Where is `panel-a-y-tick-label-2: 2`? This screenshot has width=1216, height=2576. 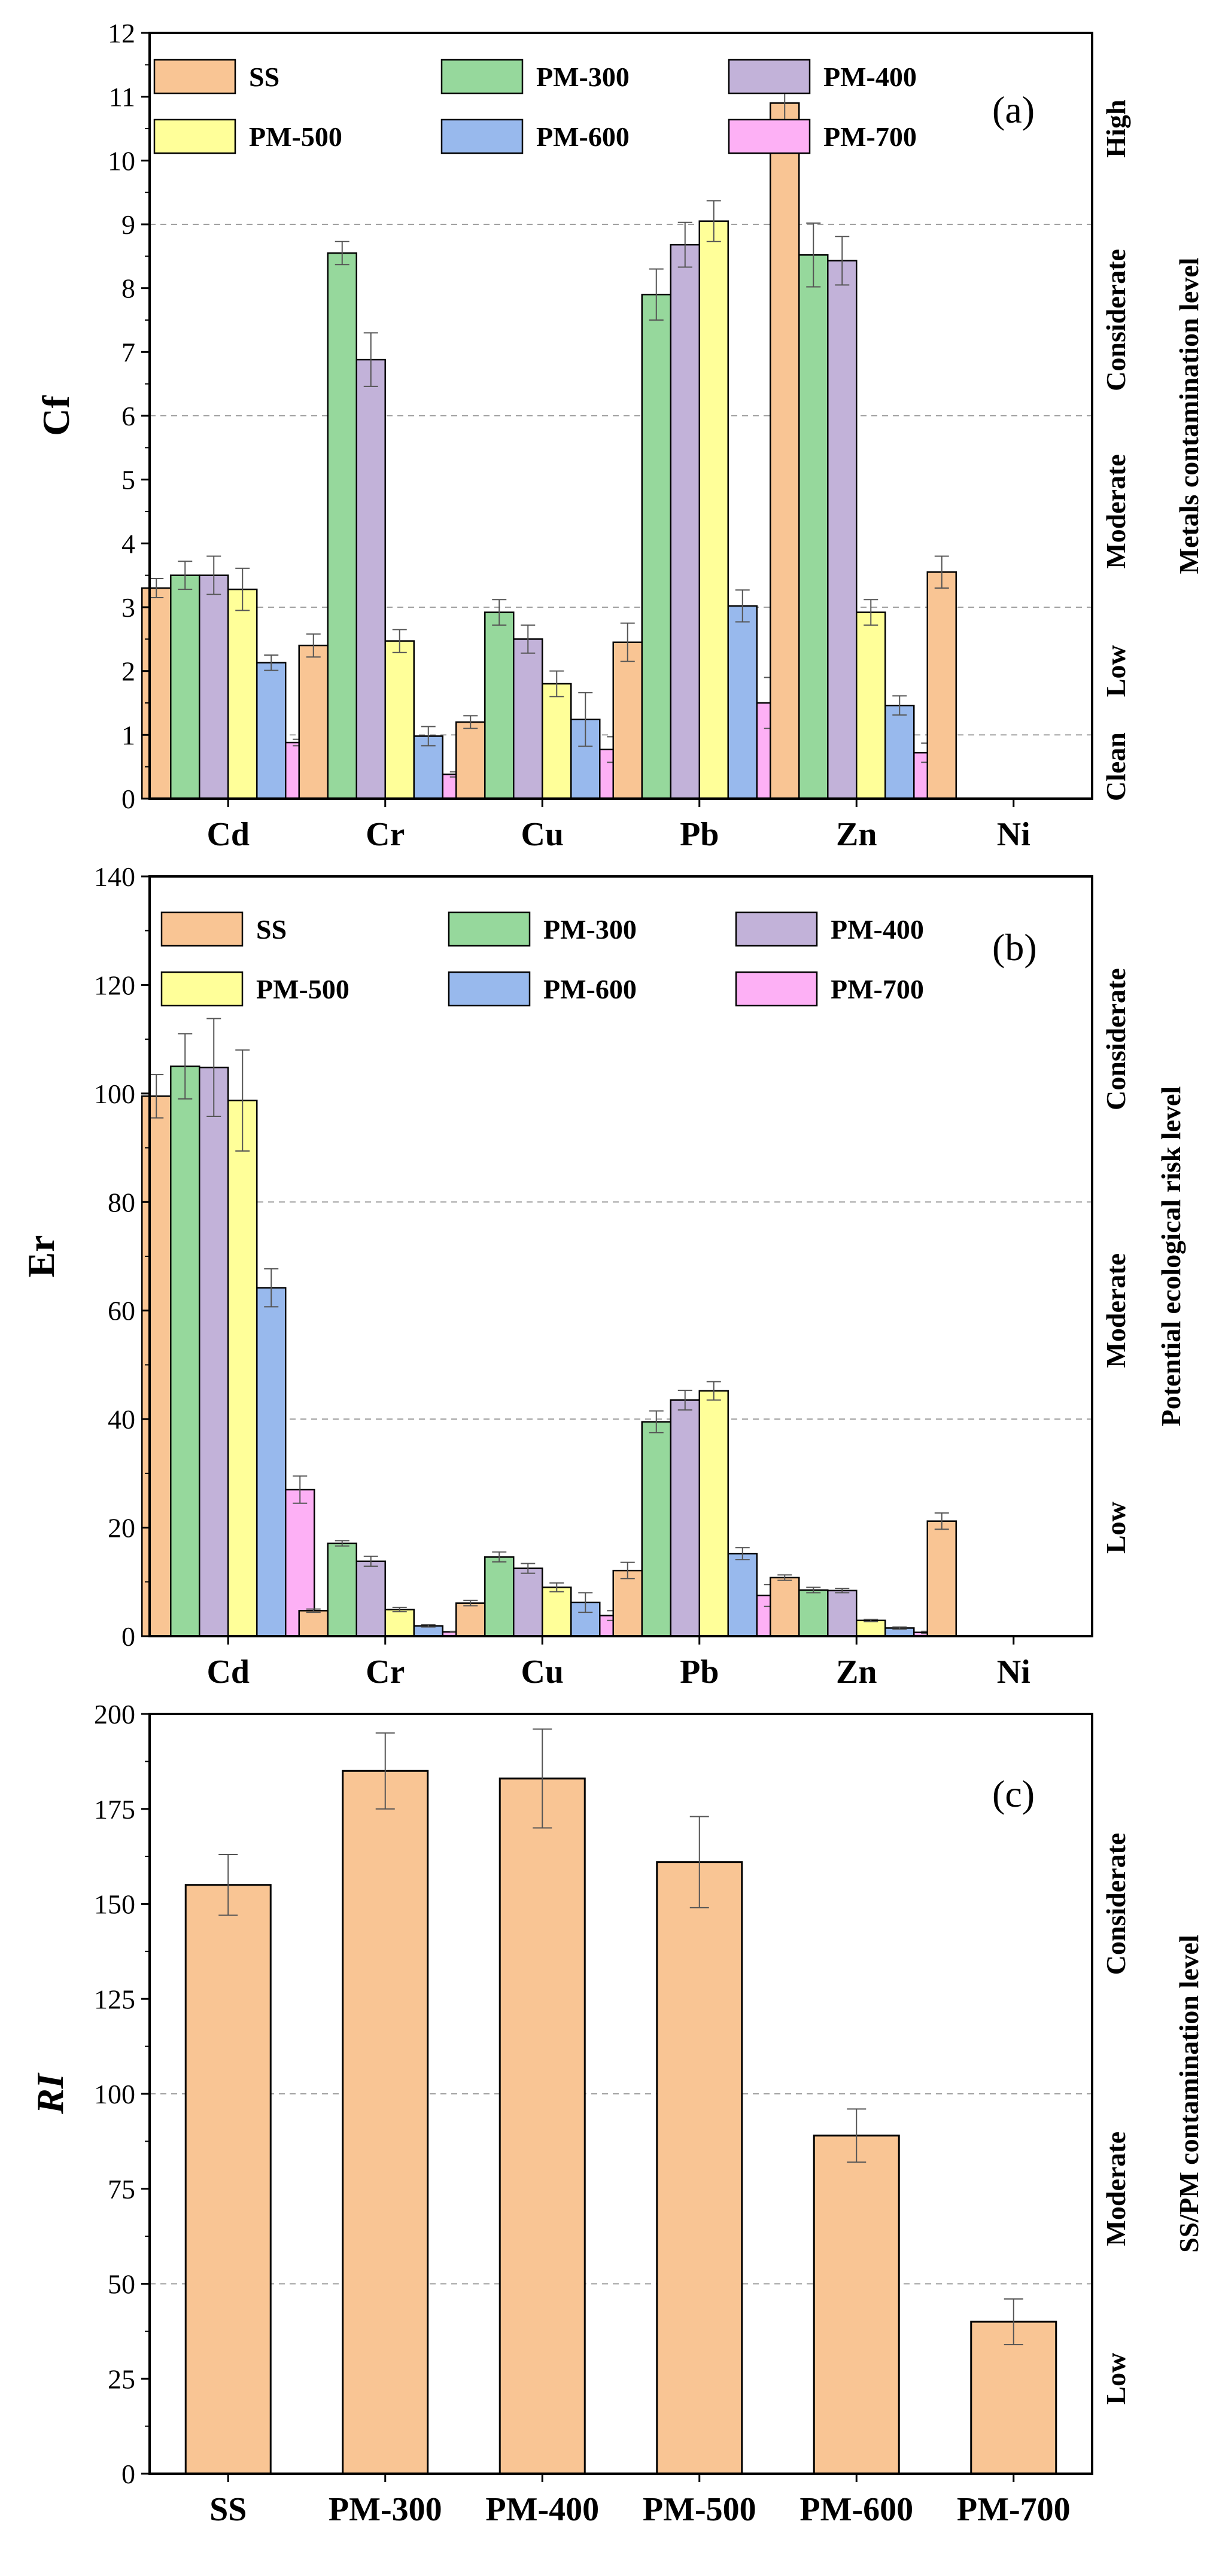 panel-a-y-tick-label-2: 2 is located at coordinates (128, 671).